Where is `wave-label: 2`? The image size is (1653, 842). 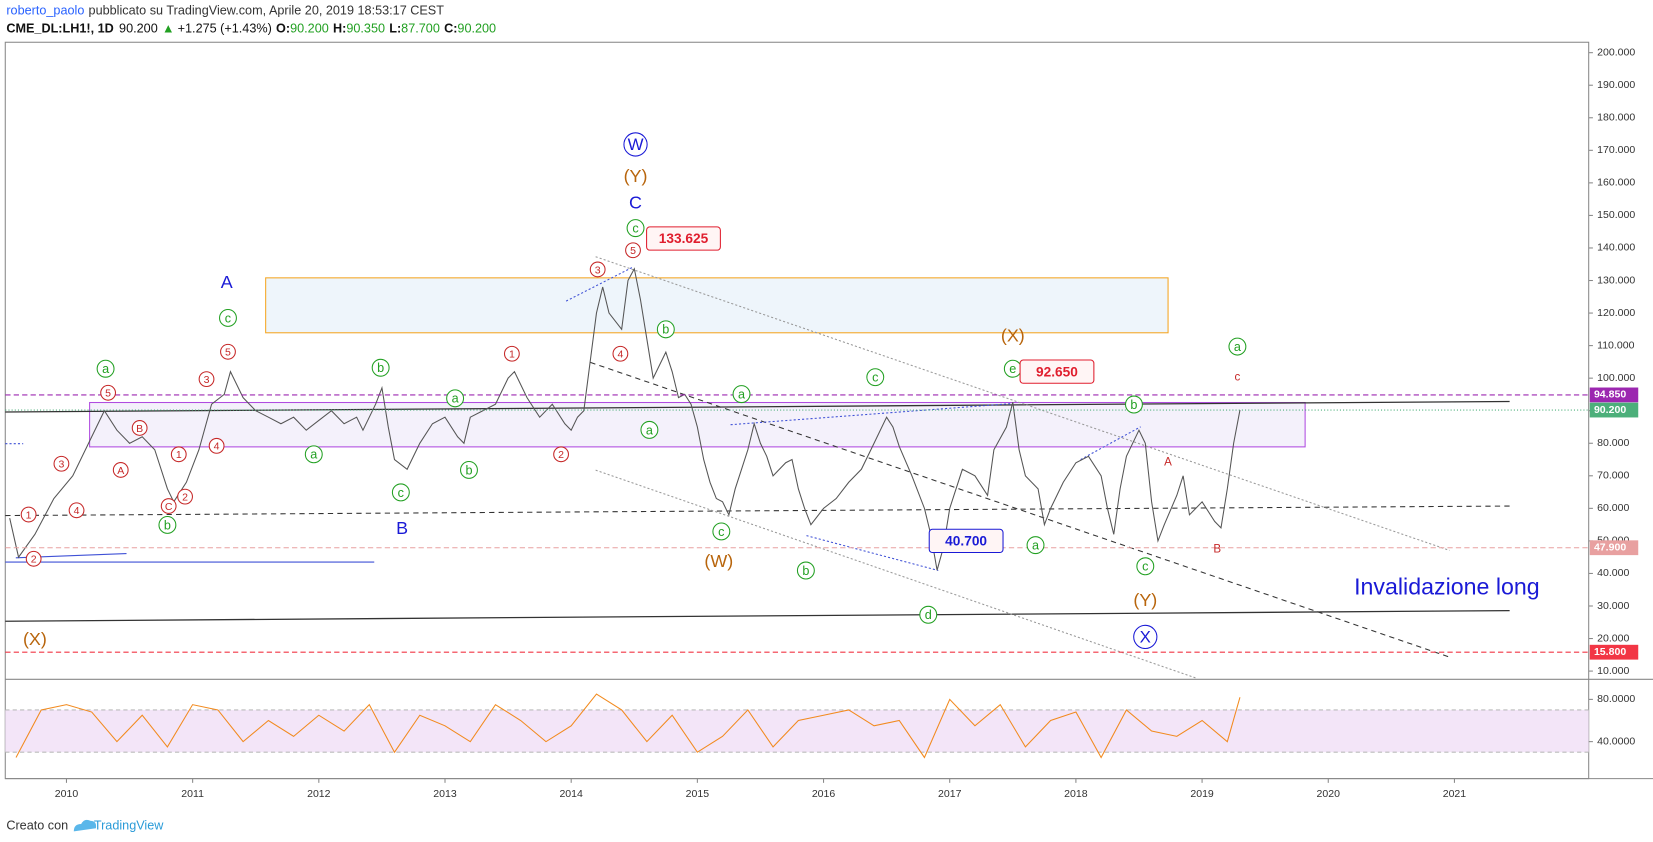 wave-label: 2 is located at coordinates (34, 560).